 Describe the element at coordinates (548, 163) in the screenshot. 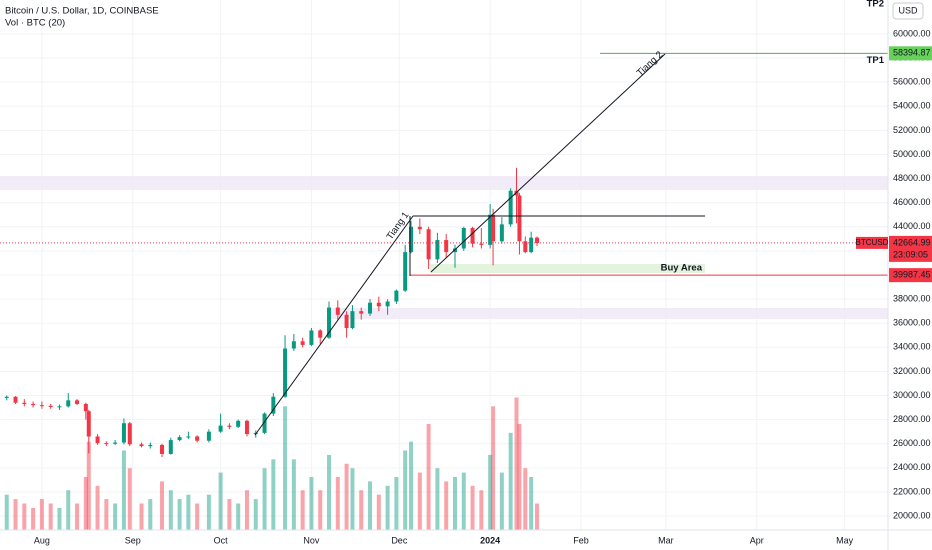

I see `trend-line` at that location.